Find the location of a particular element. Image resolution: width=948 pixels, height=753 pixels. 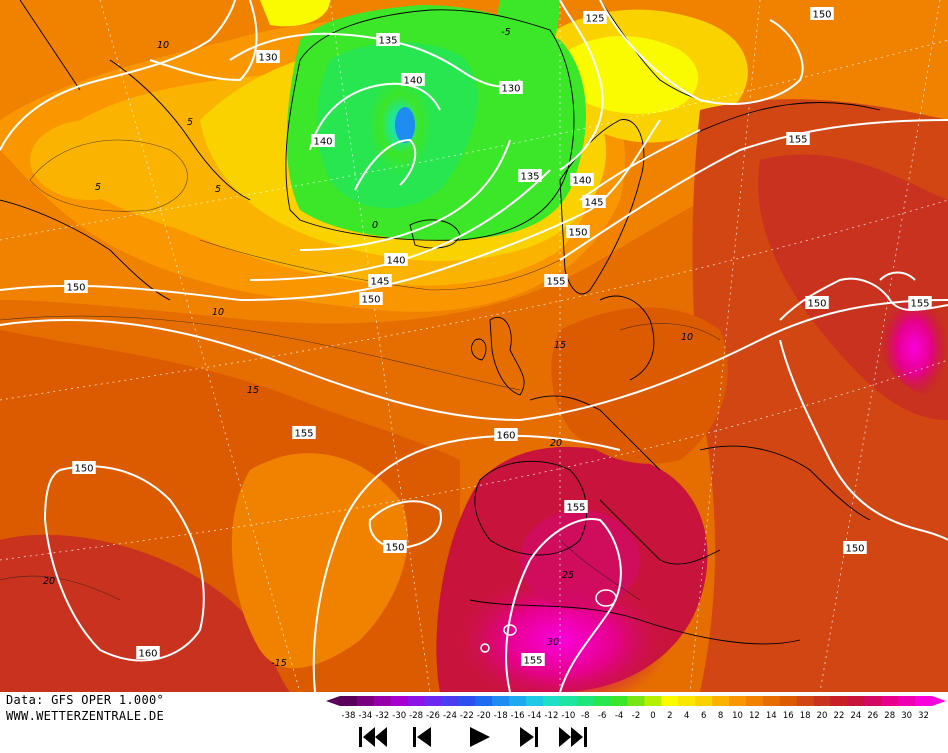

legend-tick-label: 24 is located at coordinates (855, 715).